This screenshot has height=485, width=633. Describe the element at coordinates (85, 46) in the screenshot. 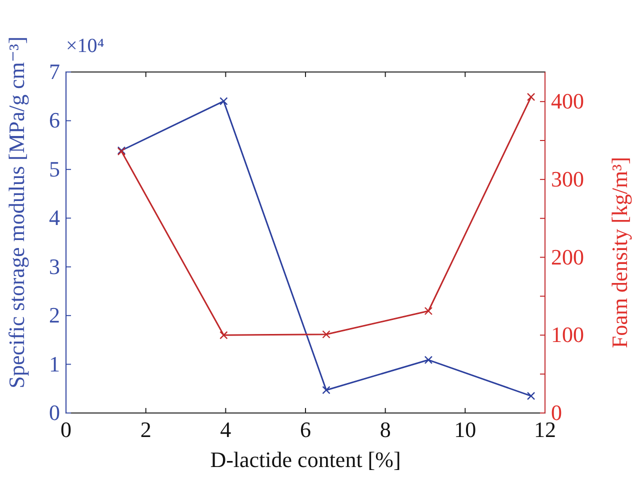

I see `text: ×10⁴` at that location.